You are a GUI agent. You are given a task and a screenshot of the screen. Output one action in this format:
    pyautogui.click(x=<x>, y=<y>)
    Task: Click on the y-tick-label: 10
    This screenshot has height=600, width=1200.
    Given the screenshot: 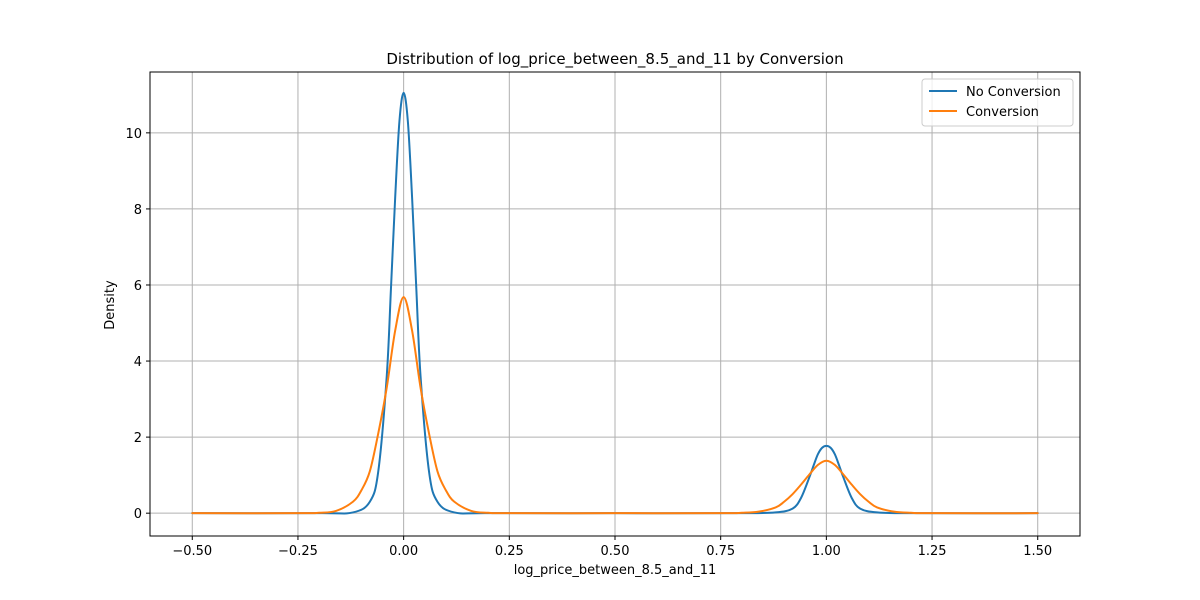 What is the action you would take?
    pyautogui.click(x=133, y=134)
    